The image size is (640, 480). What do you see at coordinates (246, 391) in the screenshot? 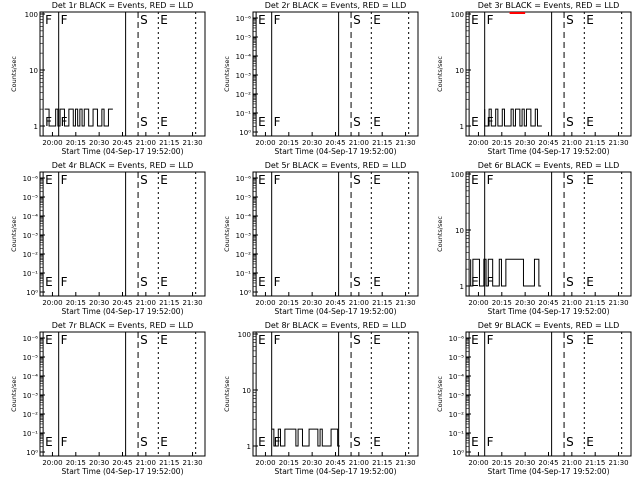
I see `y-tick-label: 10` at bounding box center [246, 391].